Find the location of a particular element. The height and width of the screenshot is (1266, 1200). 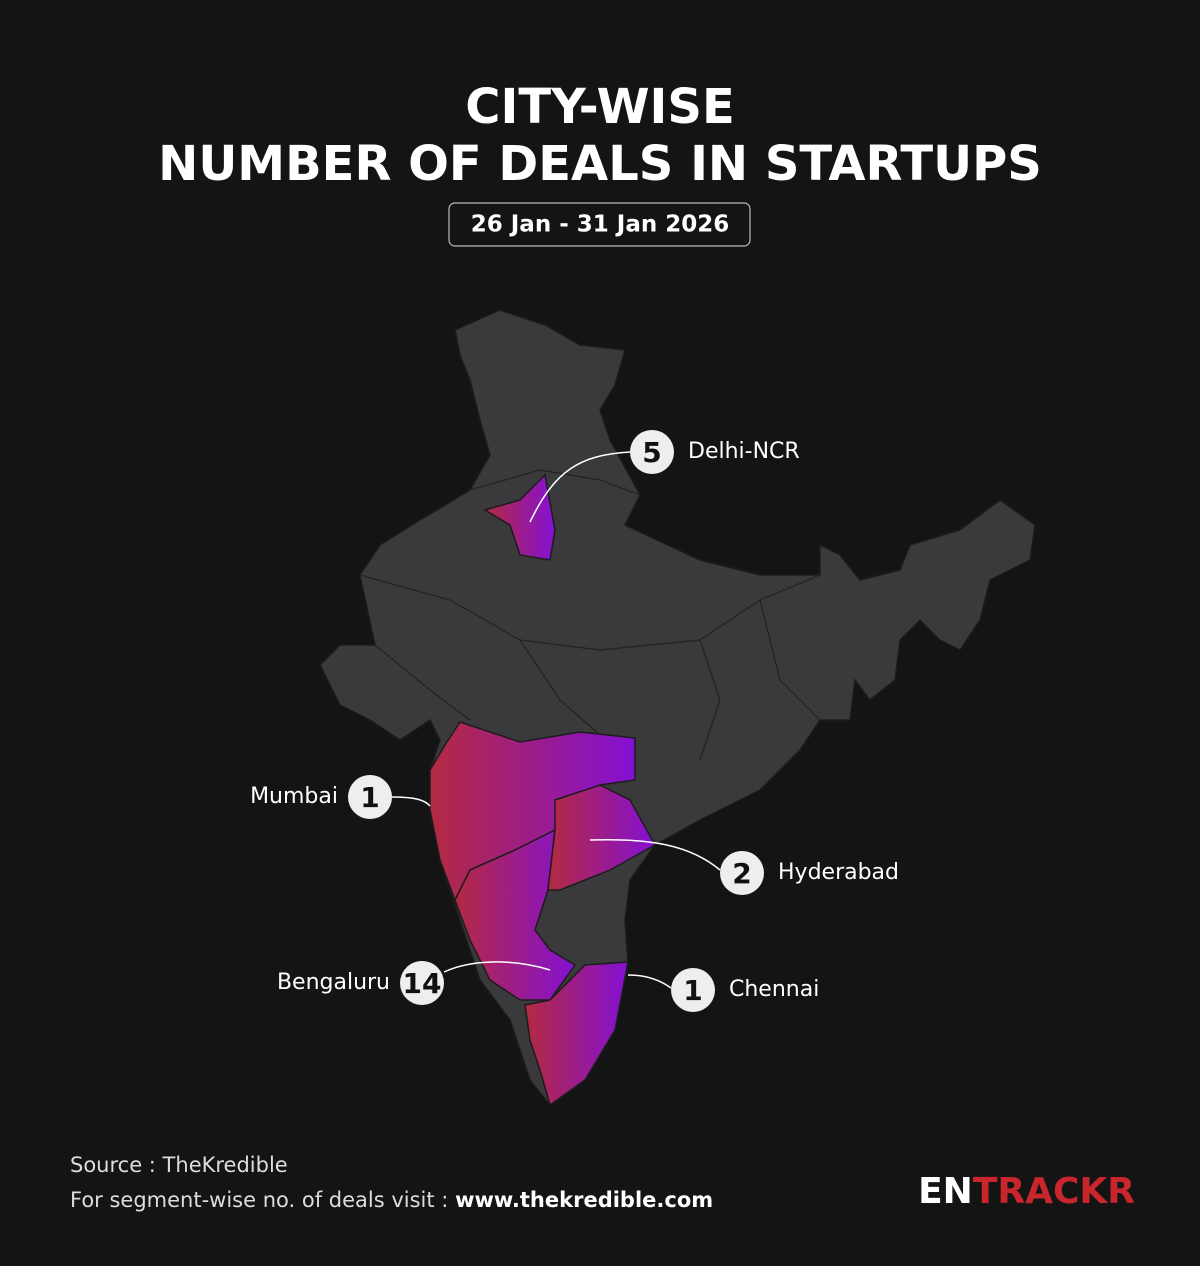

deal-count: 2 is located at coordinates (741, 873).